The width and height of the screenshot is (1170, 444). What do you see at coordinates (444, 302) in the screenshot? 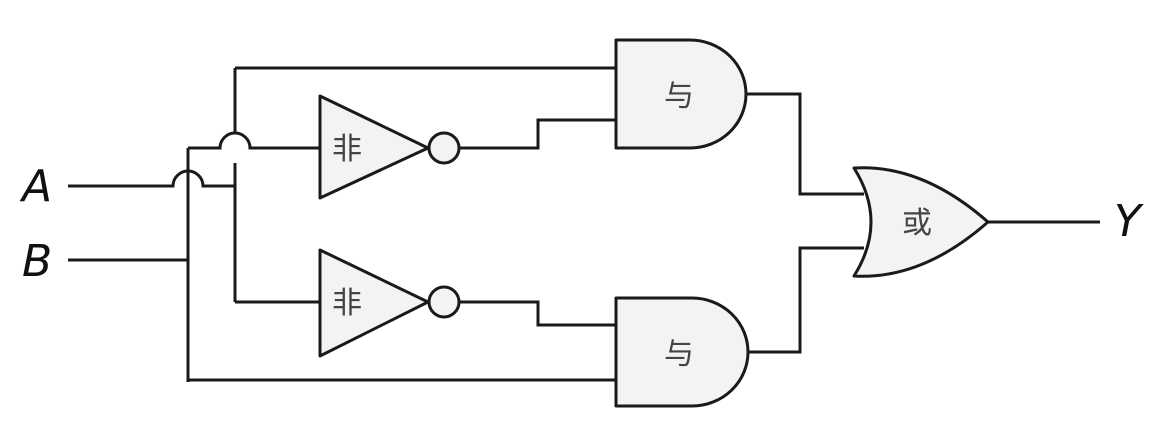
I see `not-gate-bottom-bubble` at bounding box center [444, 302].